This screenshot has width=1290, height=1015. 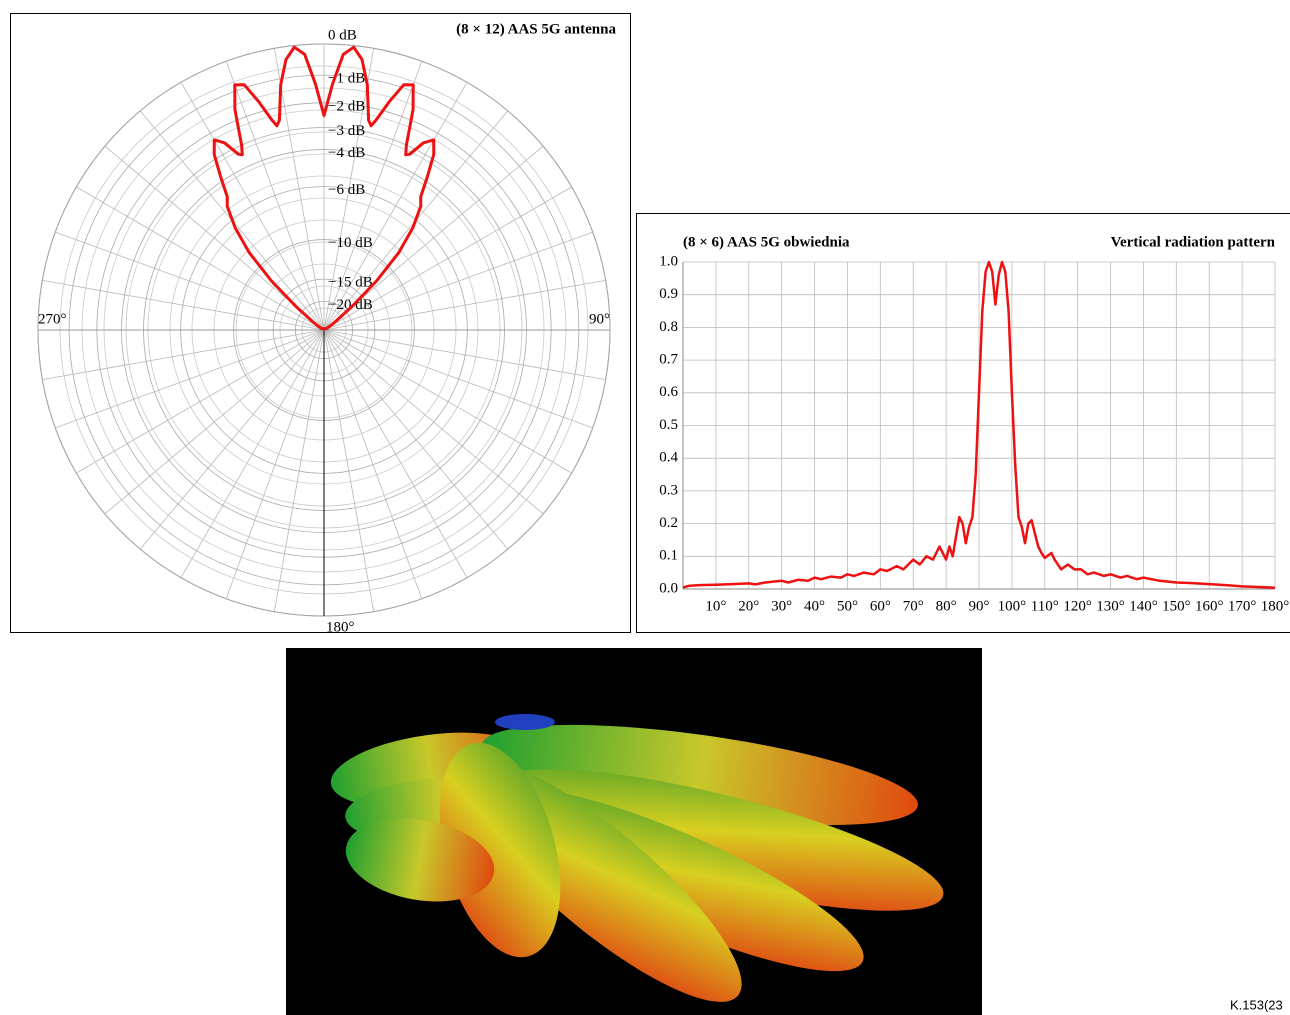 I want to click on y-tick-label: 0.2, so click(x=668, y=523).